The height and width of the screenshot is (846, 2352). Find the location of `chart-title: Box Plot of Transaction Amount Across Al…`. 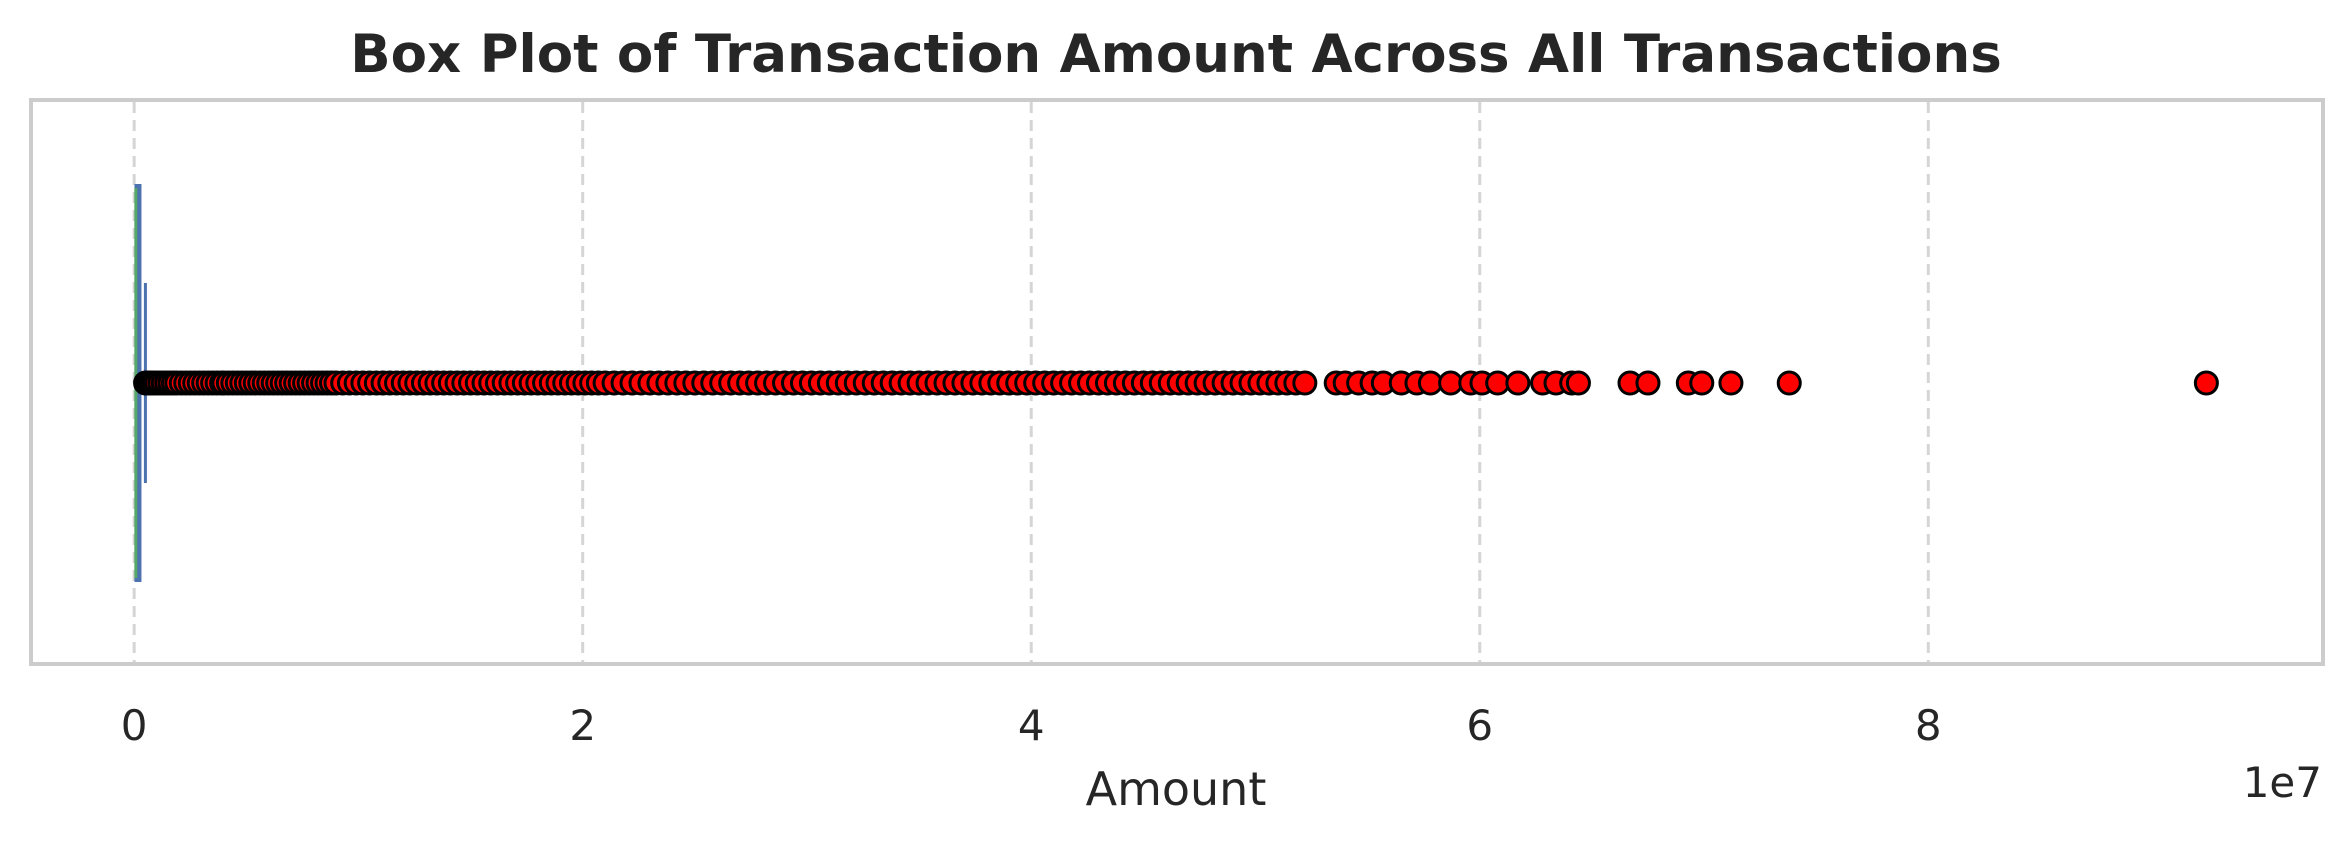

chart-title: Box Plot of Transaction Amount Across Al… is located at coordinates (1176, 54).